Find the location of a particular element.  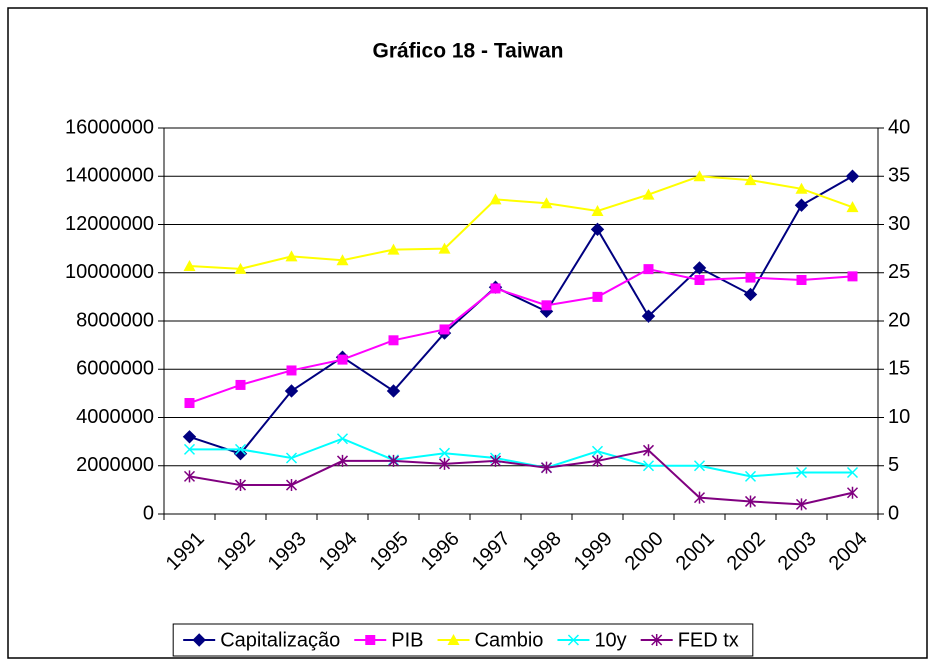

y2-tick-label: 20 is located at coordinates (899, 320).